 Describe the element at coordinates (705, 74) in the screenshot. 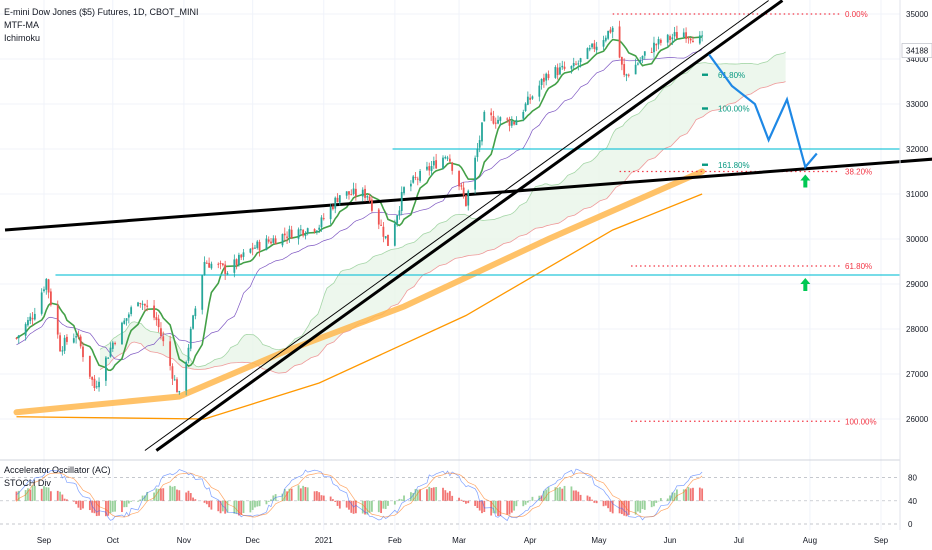

I see `fib-ext-marker` at that location.